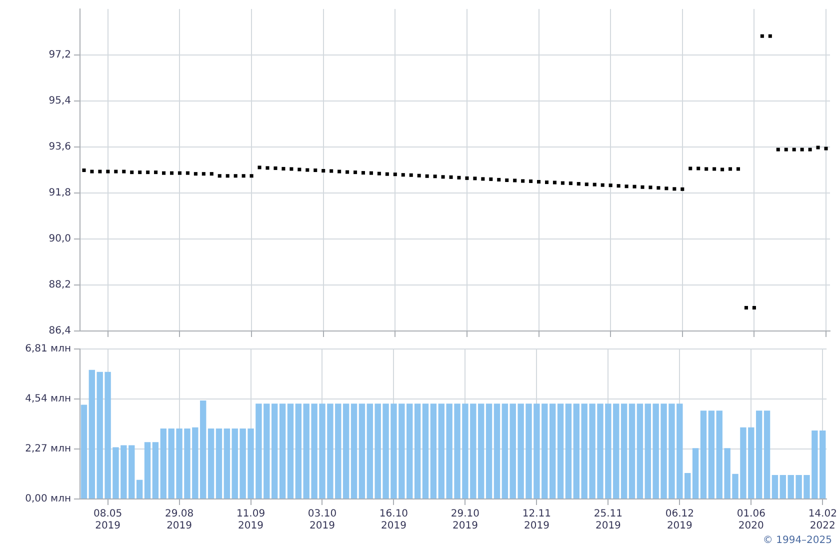  Describe the element at coordinates (59, 331) in the screenshot. I see `y-tick-label: 86,4` at that location.